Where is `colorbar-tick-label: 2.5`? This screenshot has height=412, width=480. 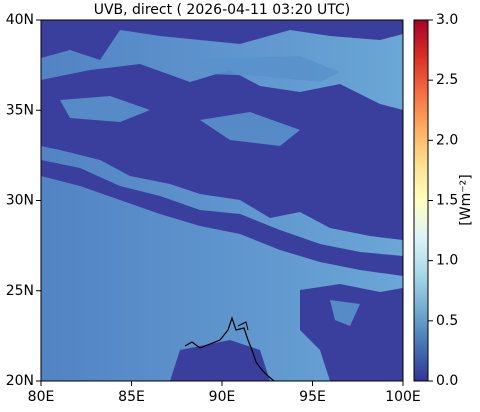
colorbar-tick-label: 2.5 is located at coordinates (447, 80).